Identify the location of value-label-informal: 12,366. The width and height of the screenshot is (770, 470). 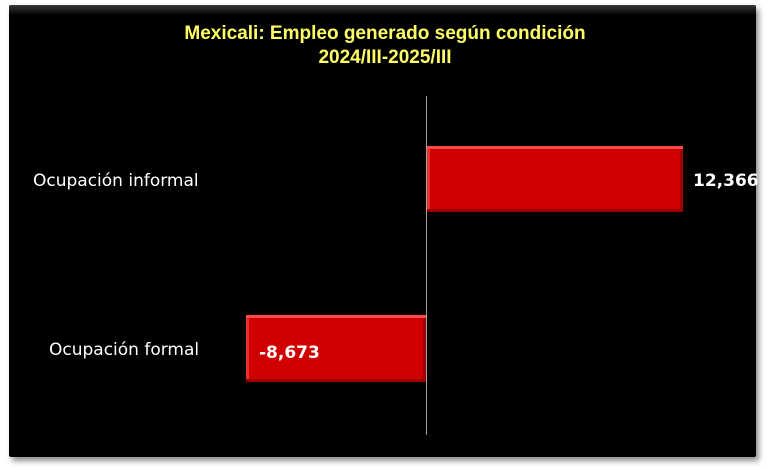
(726, 181).